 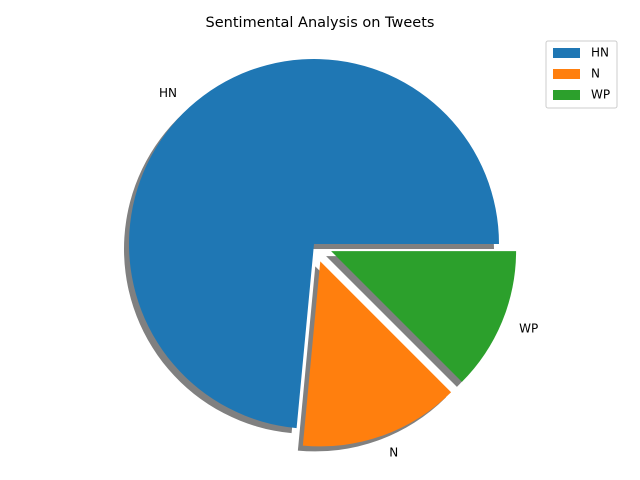 I want to click on legend: HN N WP, so click(x=581, y=74).